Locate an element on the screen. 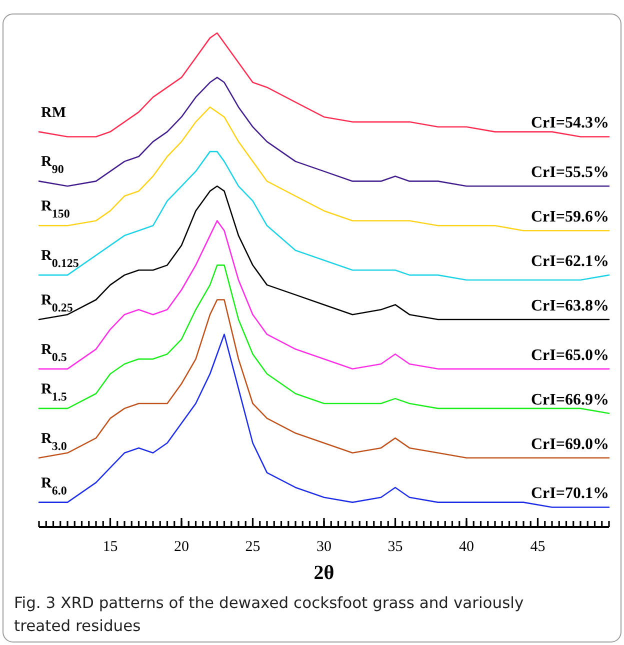 The image size is (624, 645). series-label: R$_{0.125}$ is located at coordinates (60, 259).